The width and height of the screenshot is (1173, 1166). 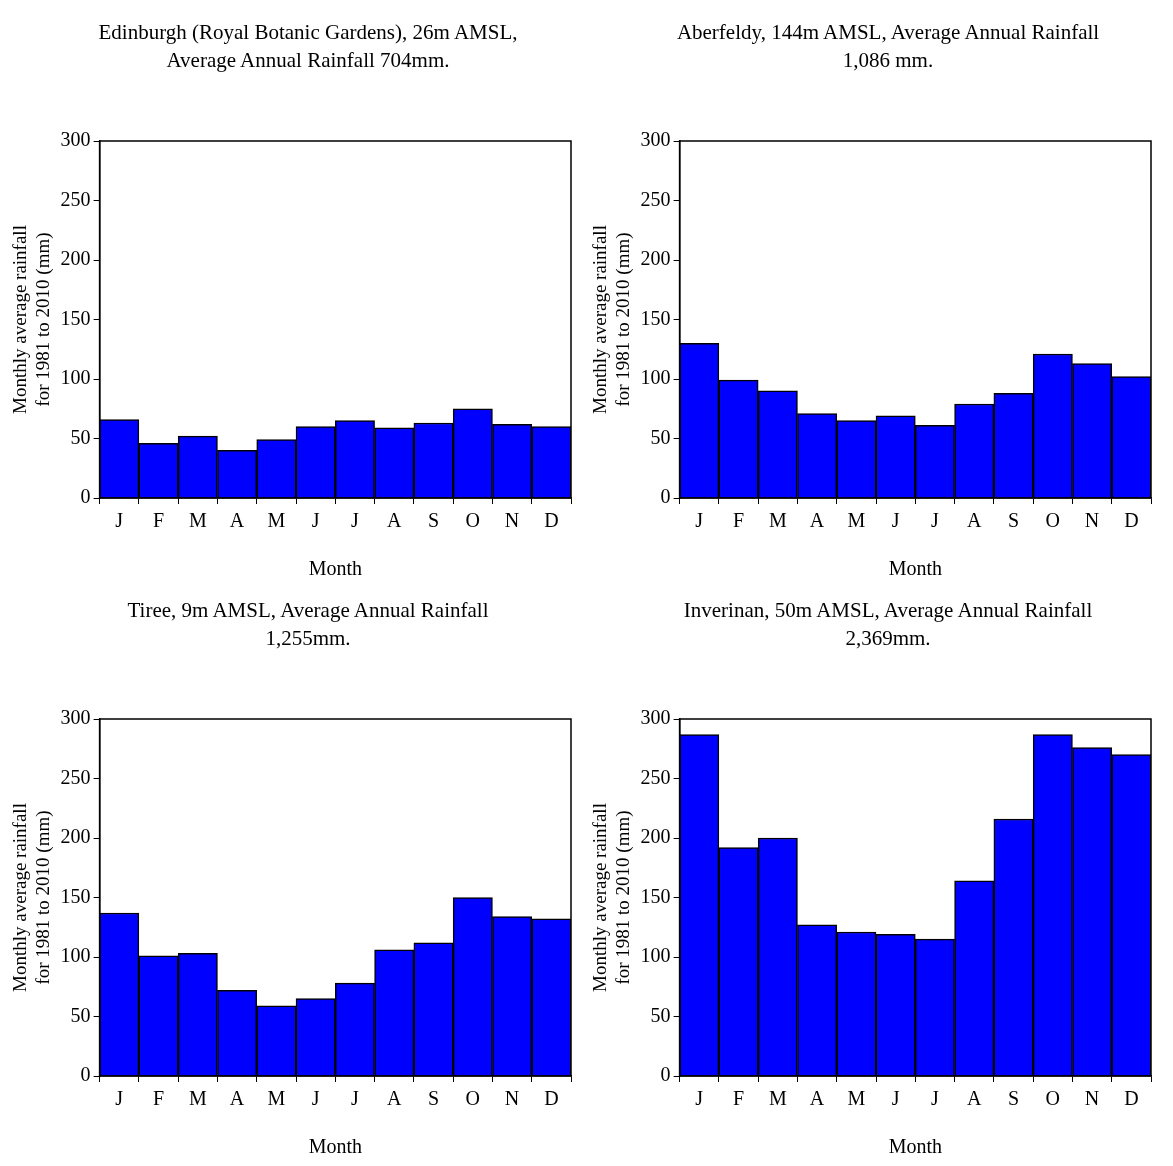 I want to click on chart-title: Inverinan, 50m AMSL, Average Annual Rainfall 2,369mm., so click(x=888, y=624).